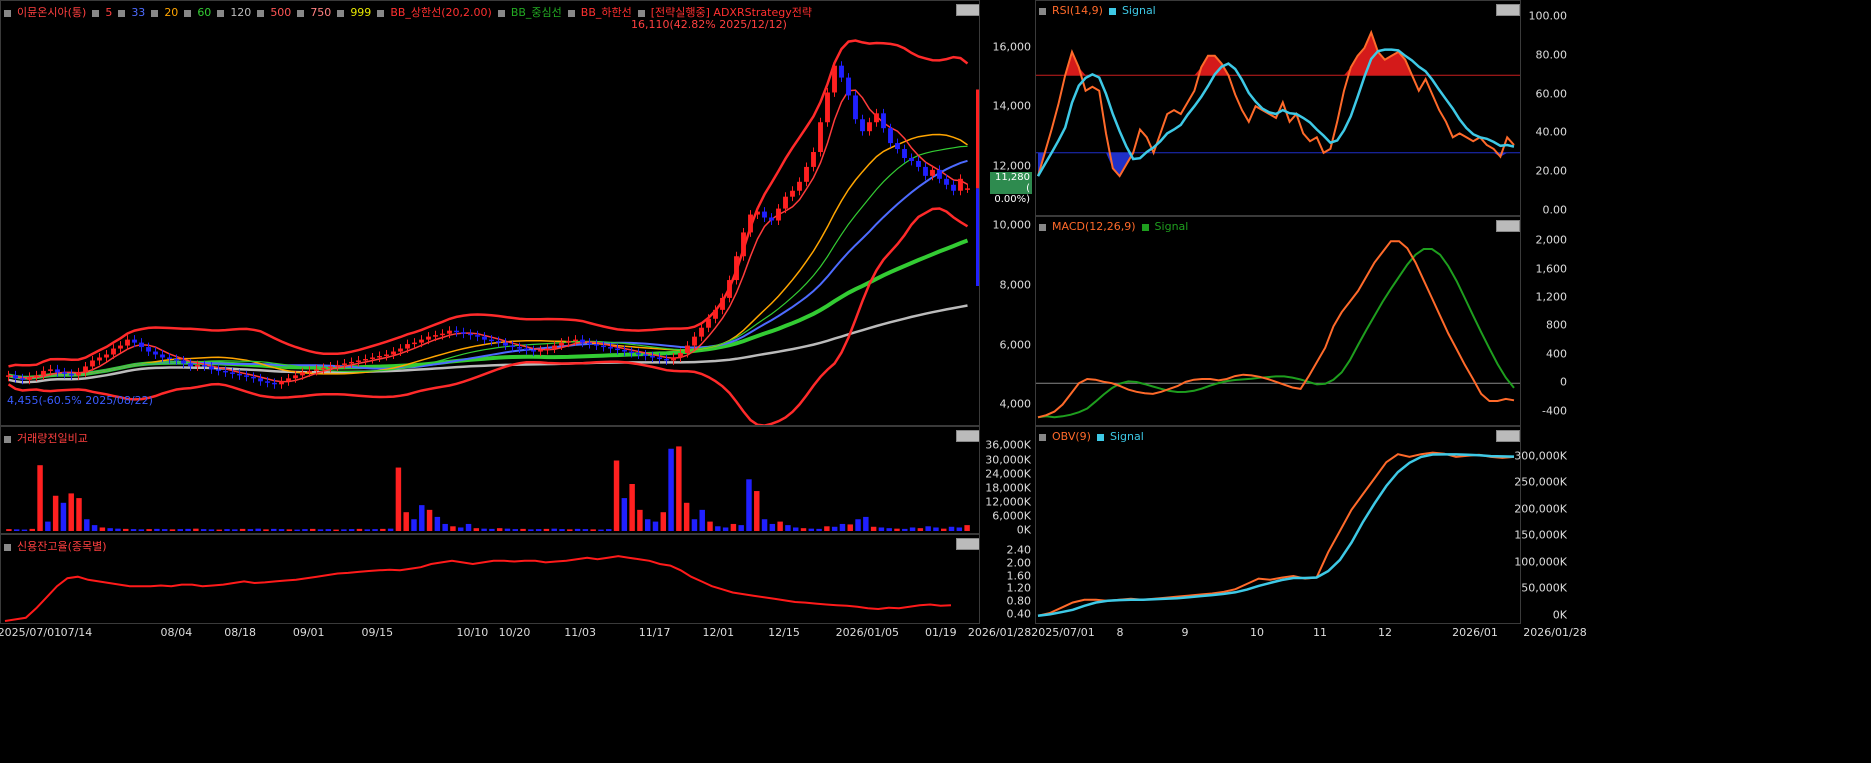  I want to click on rsi-chart, so click(1278, 103).